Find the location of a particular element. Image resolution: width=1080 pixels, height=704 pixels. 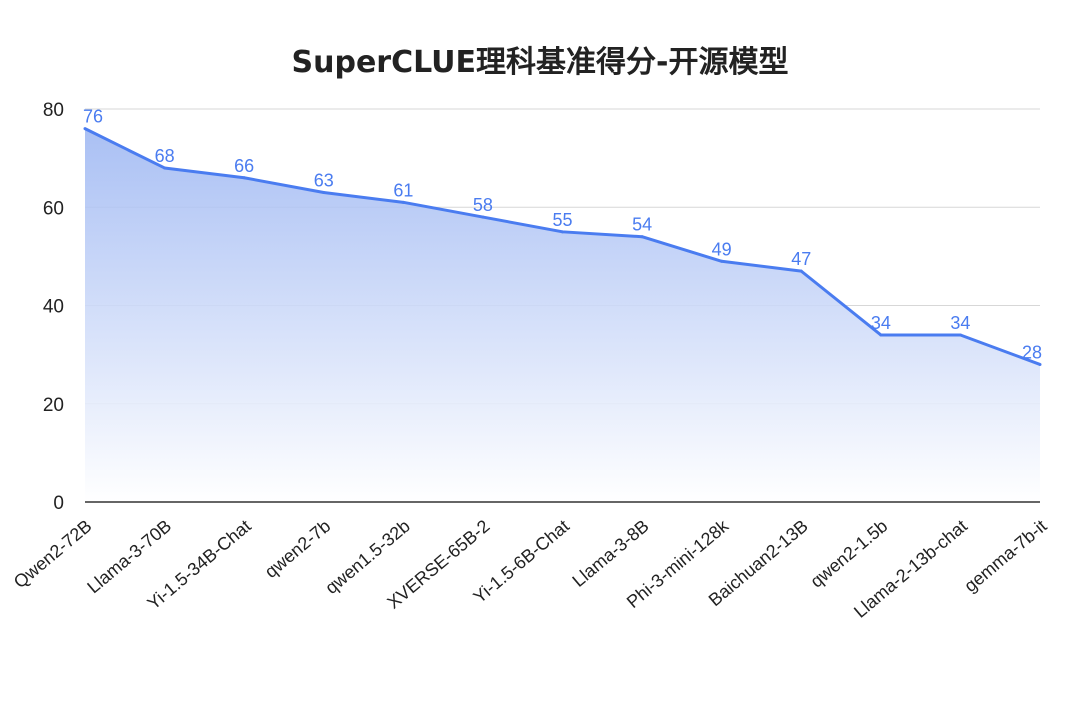

y-tick-label: 40 is located at coordinates (53, 307).